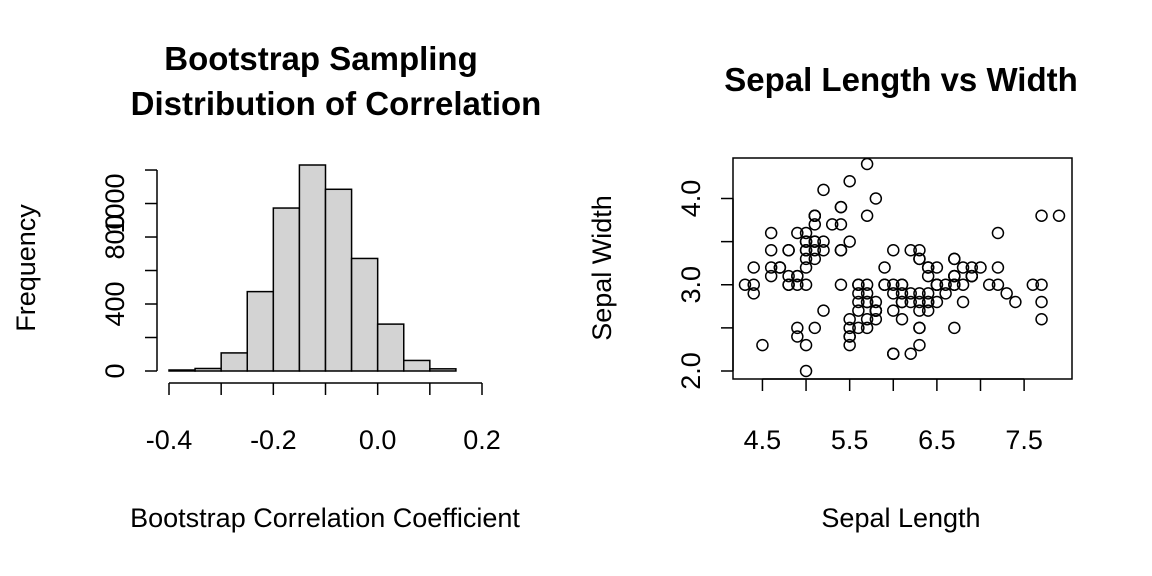 The image size is (1152, 576). Describe the element at coordinates (115, 370) in the screenshot. I see `histogram-y-tick-label: 0` at that location.